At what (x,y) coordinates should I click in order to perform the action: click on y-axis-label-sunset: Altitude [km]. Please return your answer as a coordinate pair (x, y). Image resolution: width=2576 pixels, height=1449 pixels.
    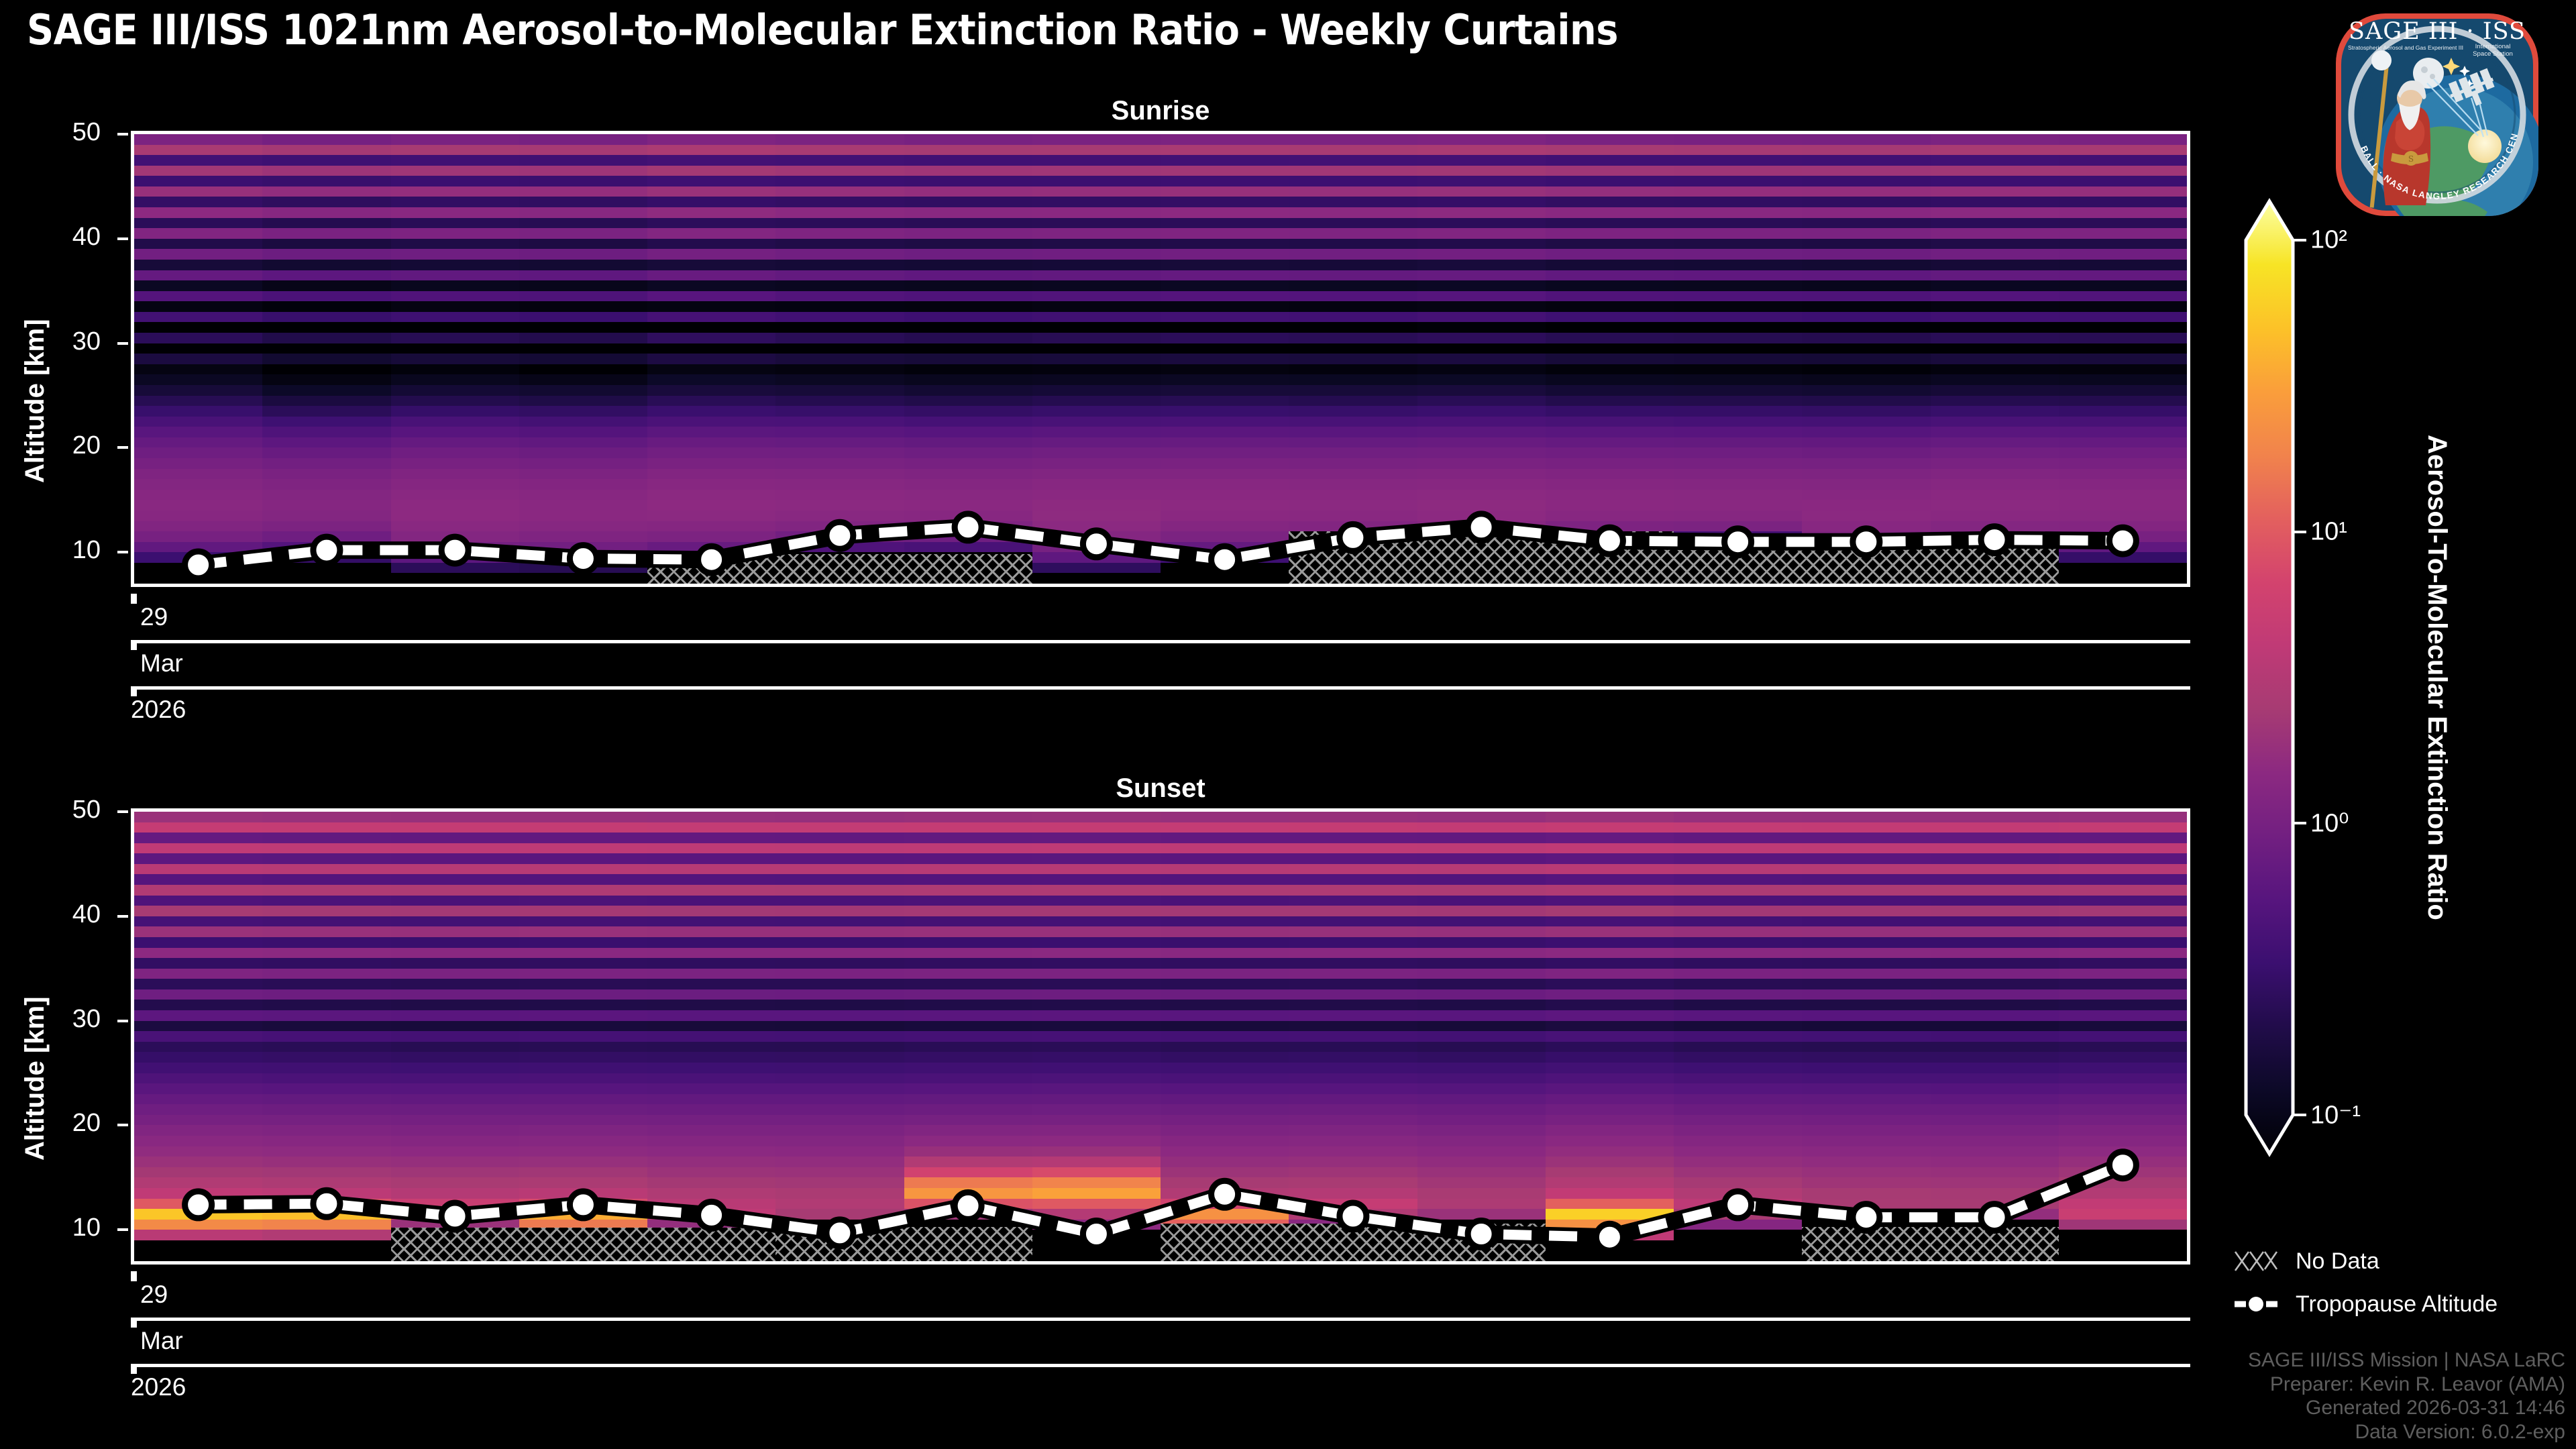
    Looking at the image, I should click on (35, 1078).